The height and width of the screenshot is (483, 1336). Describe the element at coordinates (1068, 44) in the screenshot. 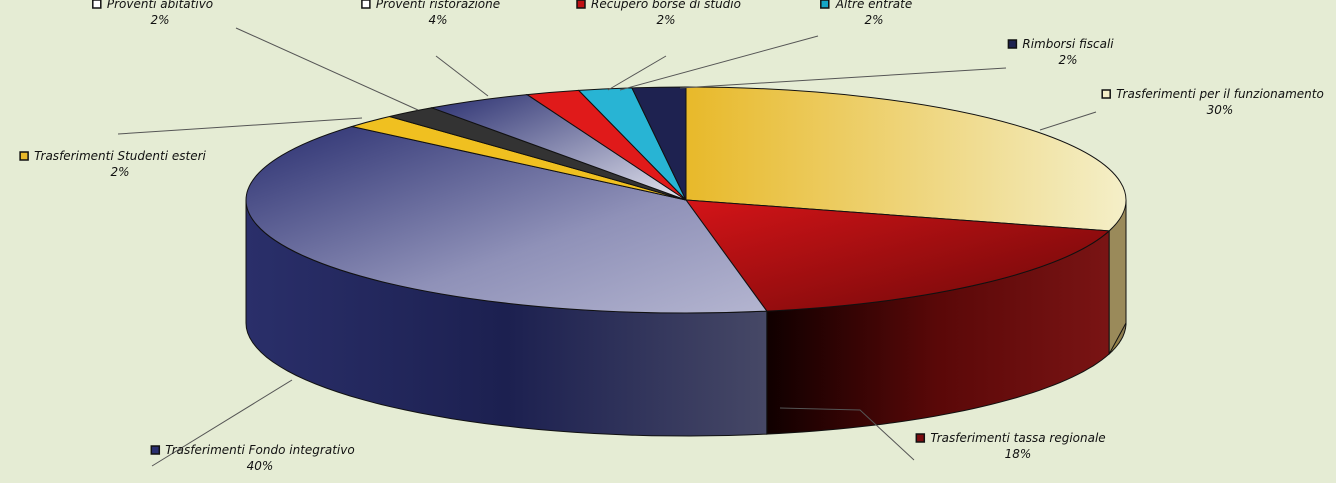

I see `slice-name-label: Rimborsi fiscali` at that location.